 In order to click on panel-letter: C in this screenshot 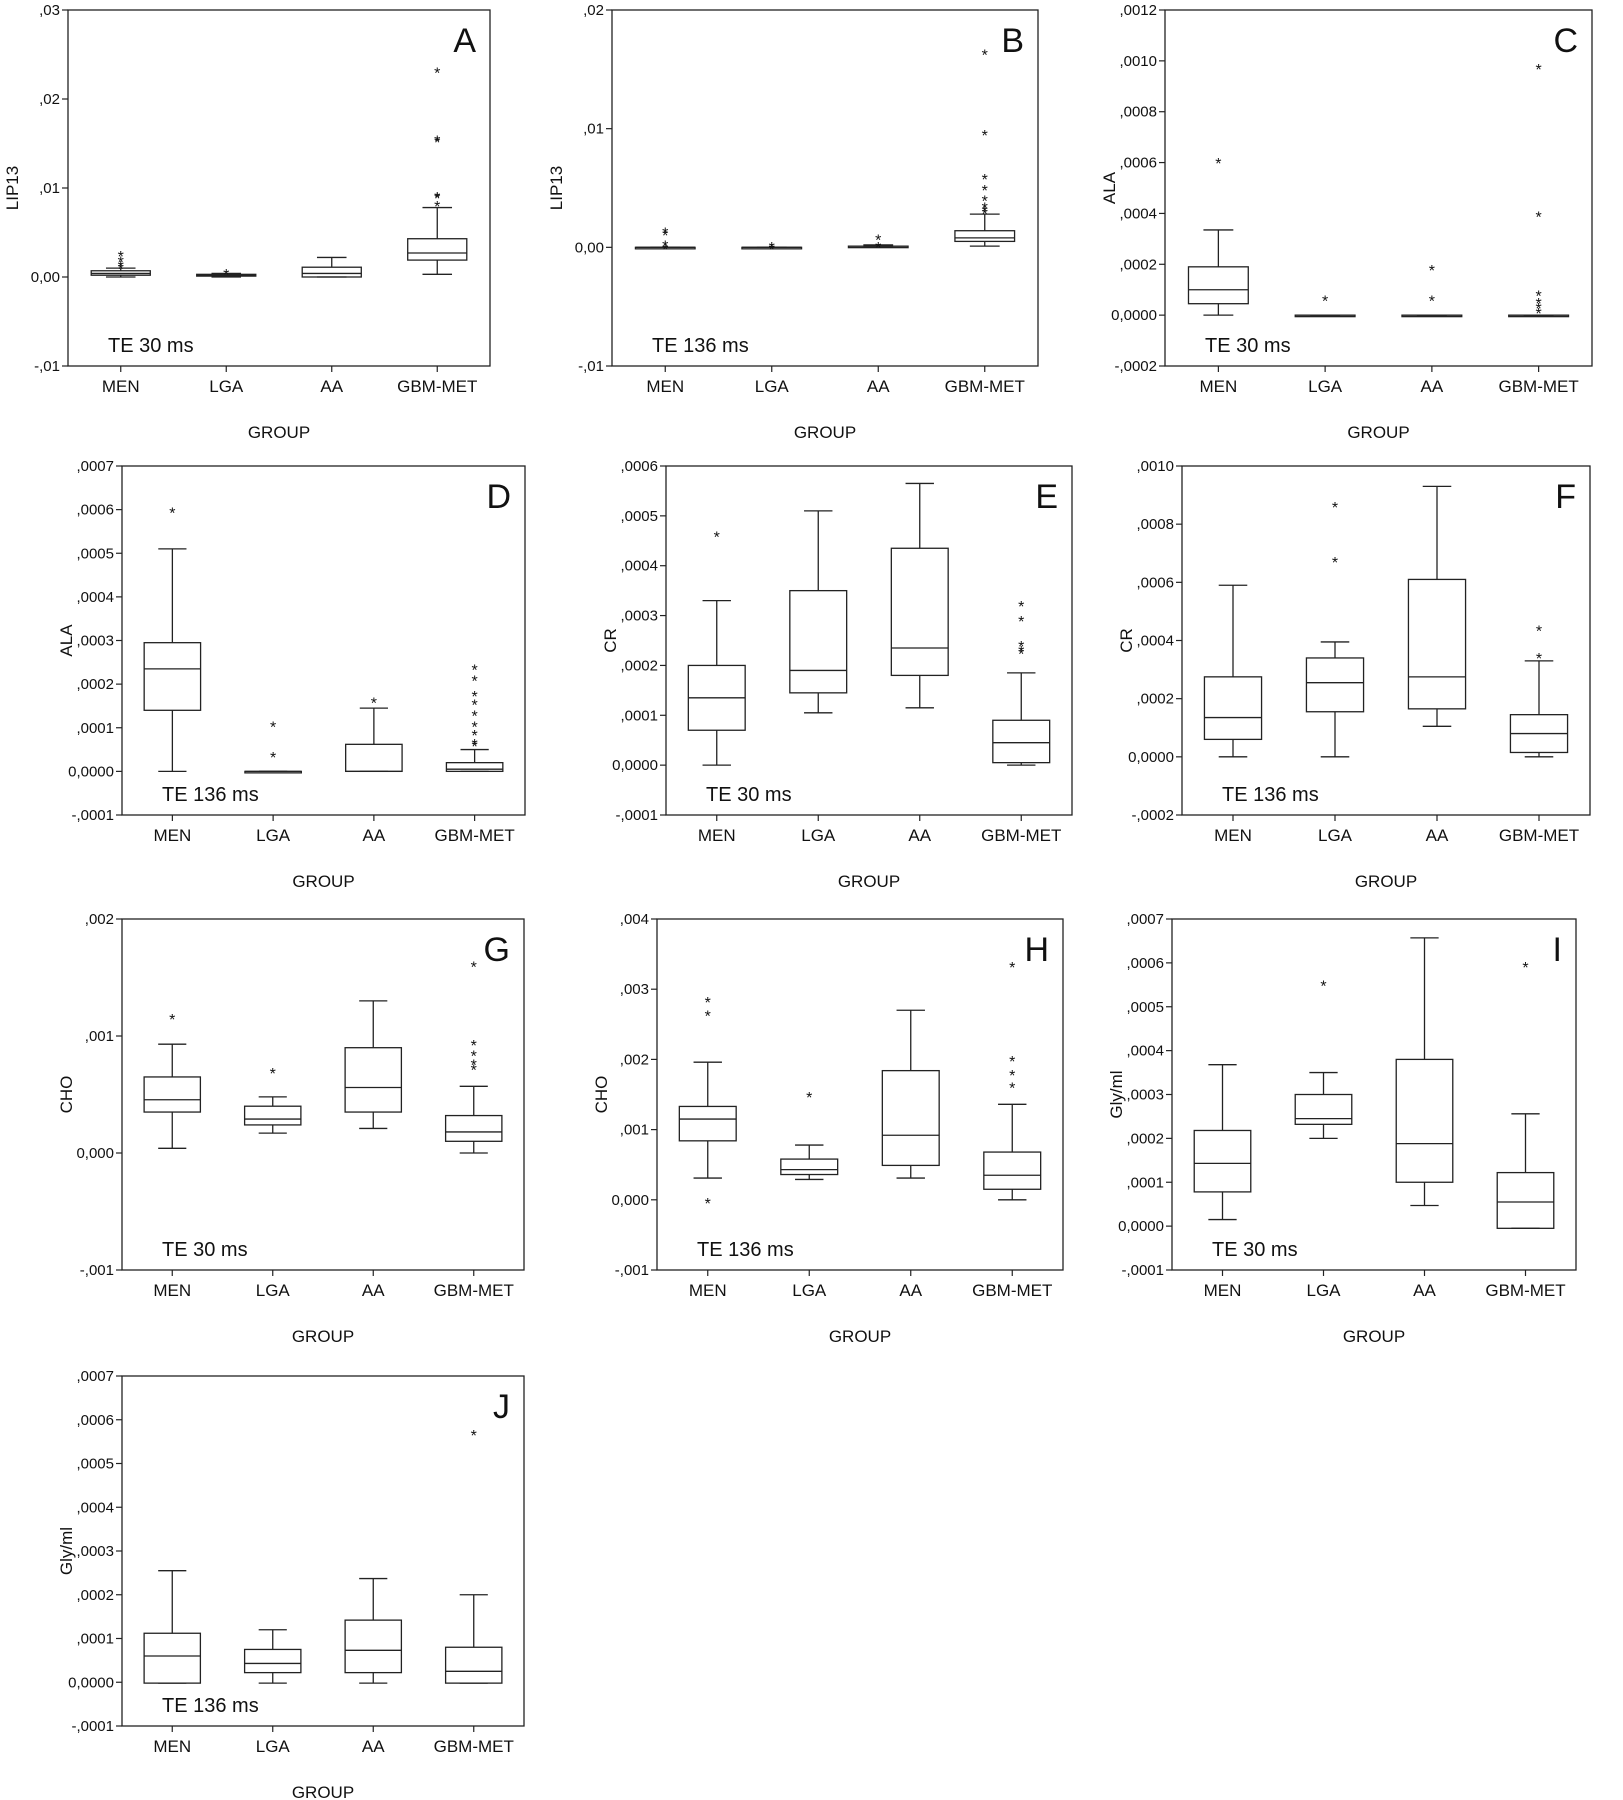, I will do `click(1565, 41)`.